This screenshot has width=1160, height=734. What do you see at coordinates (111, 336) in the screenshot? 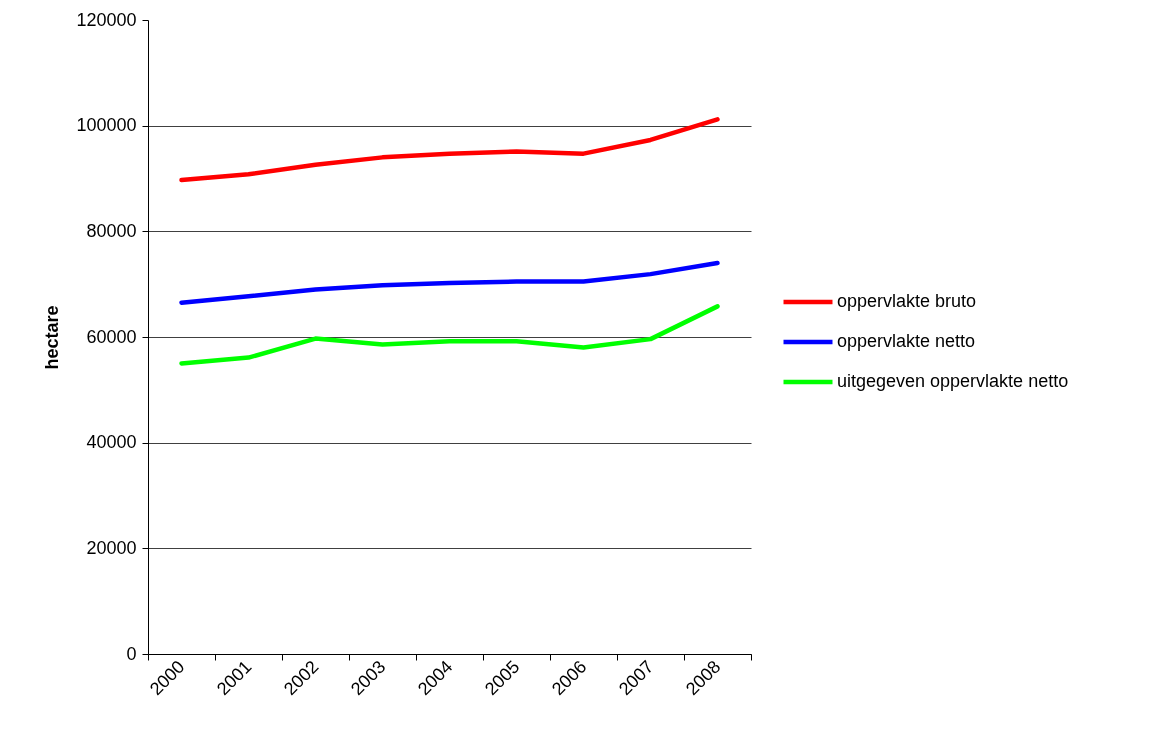
I see `y-tick-label: 60000` at bounding box center [111, 336].